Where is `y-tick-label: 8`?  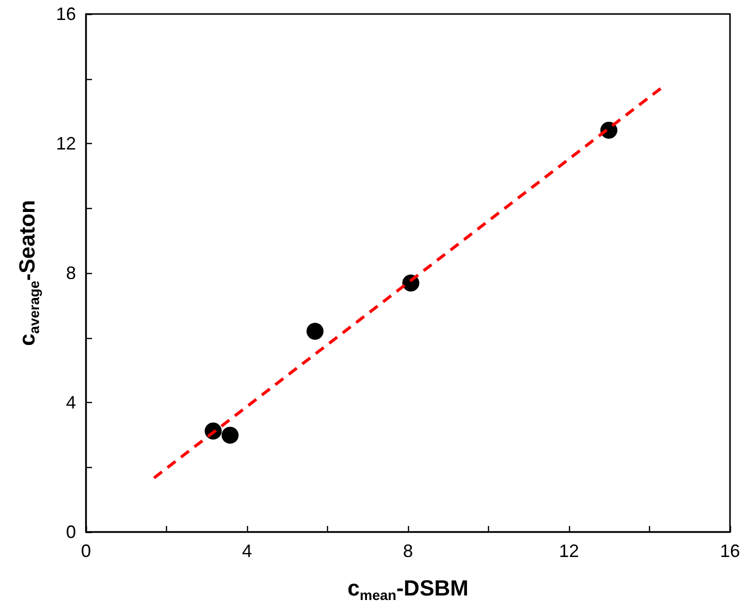
y-tick-label: 8 is located at coordinates (71, 273).